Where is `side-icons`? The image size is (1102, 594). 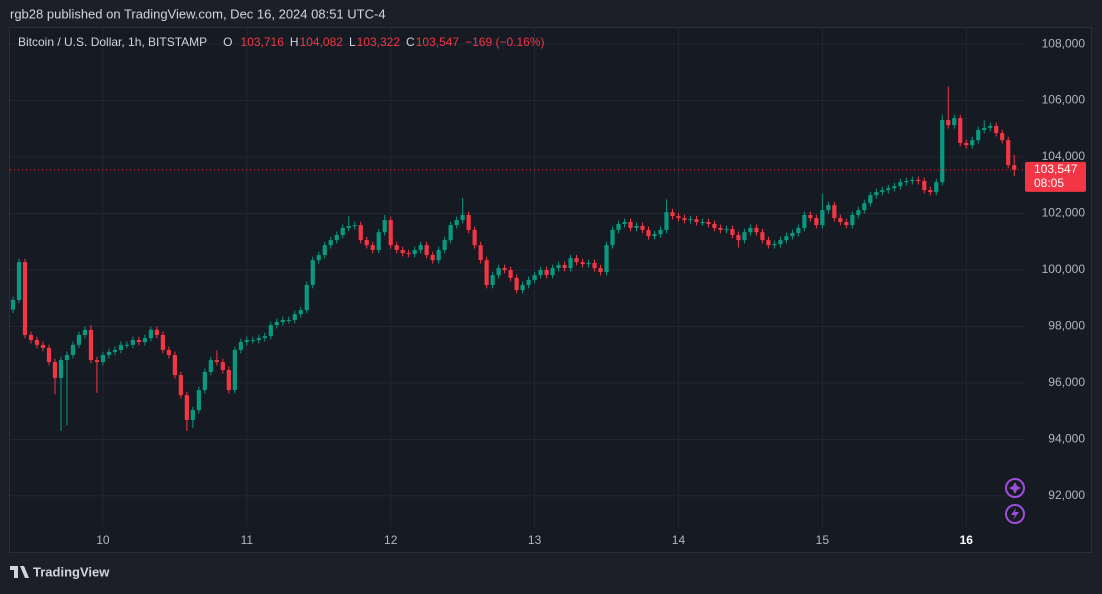 side-icons is located at coordinates (1015, 501).